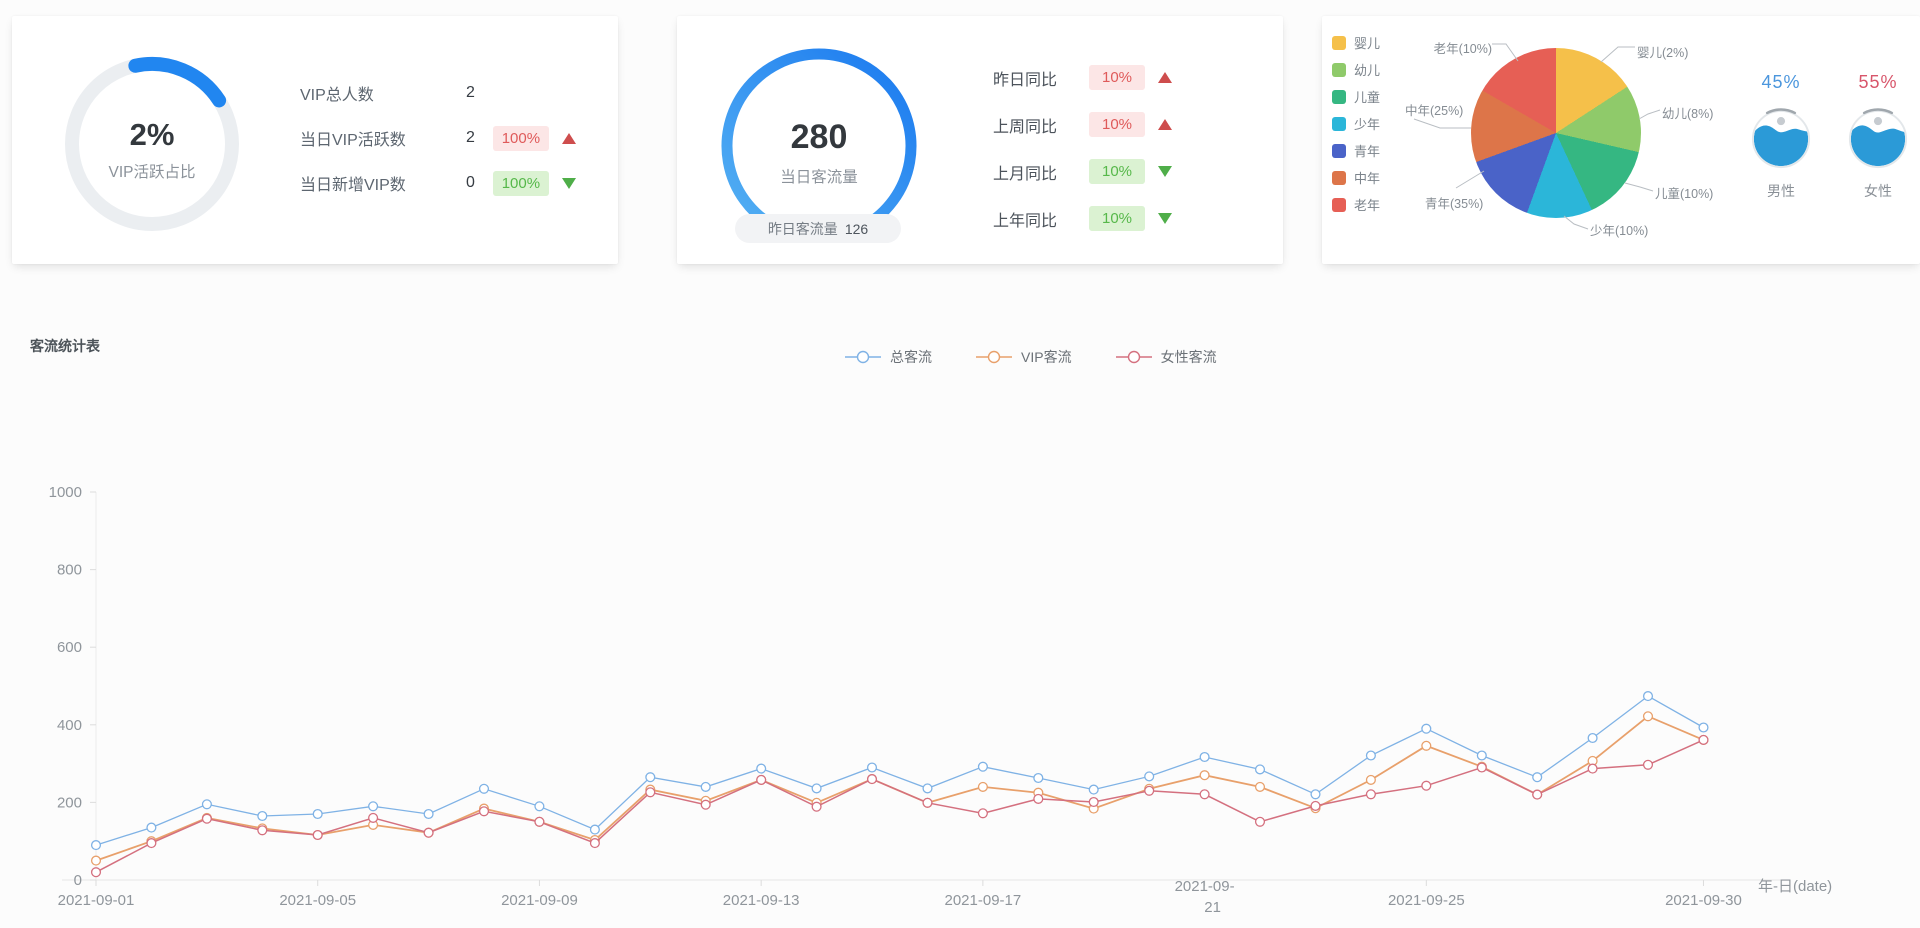 This screenshot has height=928, width=1920. Describe the element at coordinates (1025, 80) in the screenshot. I see `stat-label: 昨日同比` at that location.